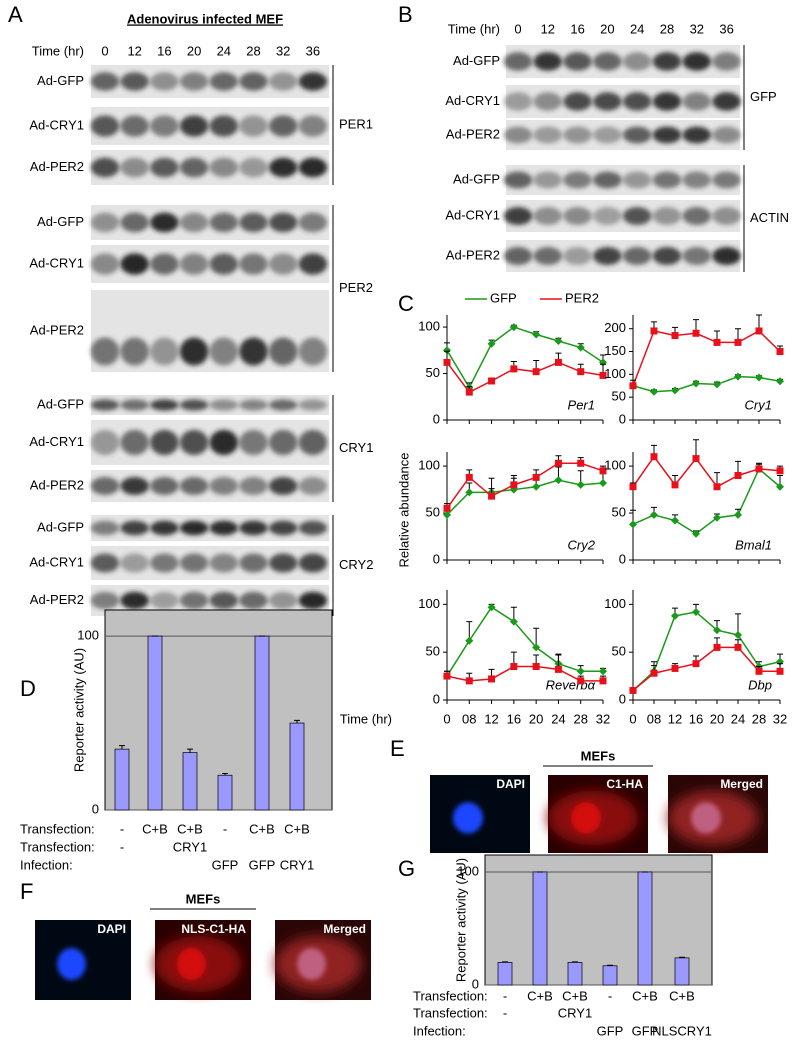 The height and width of the screenshot is (1050, 792). I want to click on panel-letter: F, so click(26, 891).